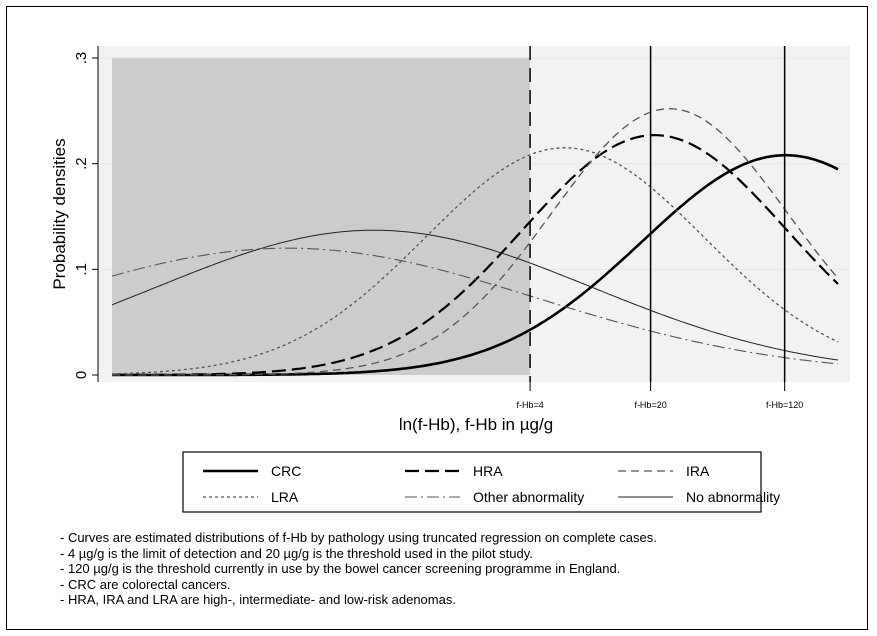  What do you see at coordinates (528, 497) in the screenshot?
I see `legend-label: Other abnormality` at bounding box center [528, 497].